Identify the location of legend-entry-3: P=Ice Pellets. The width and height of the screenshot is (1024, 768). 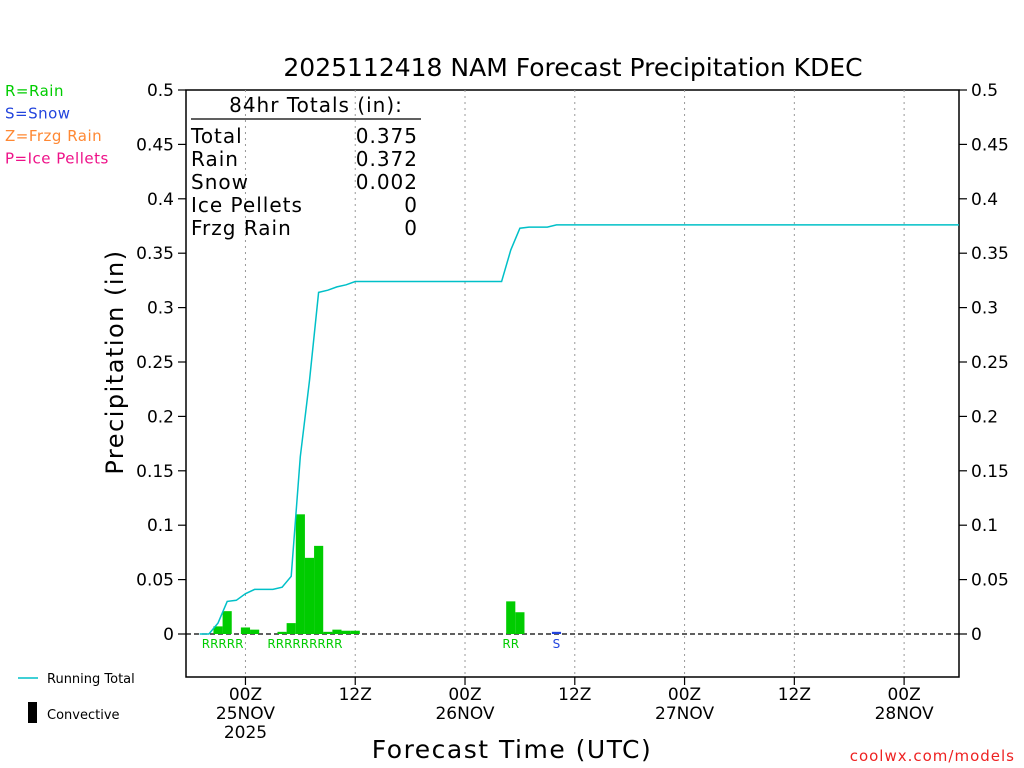
(57, 159).